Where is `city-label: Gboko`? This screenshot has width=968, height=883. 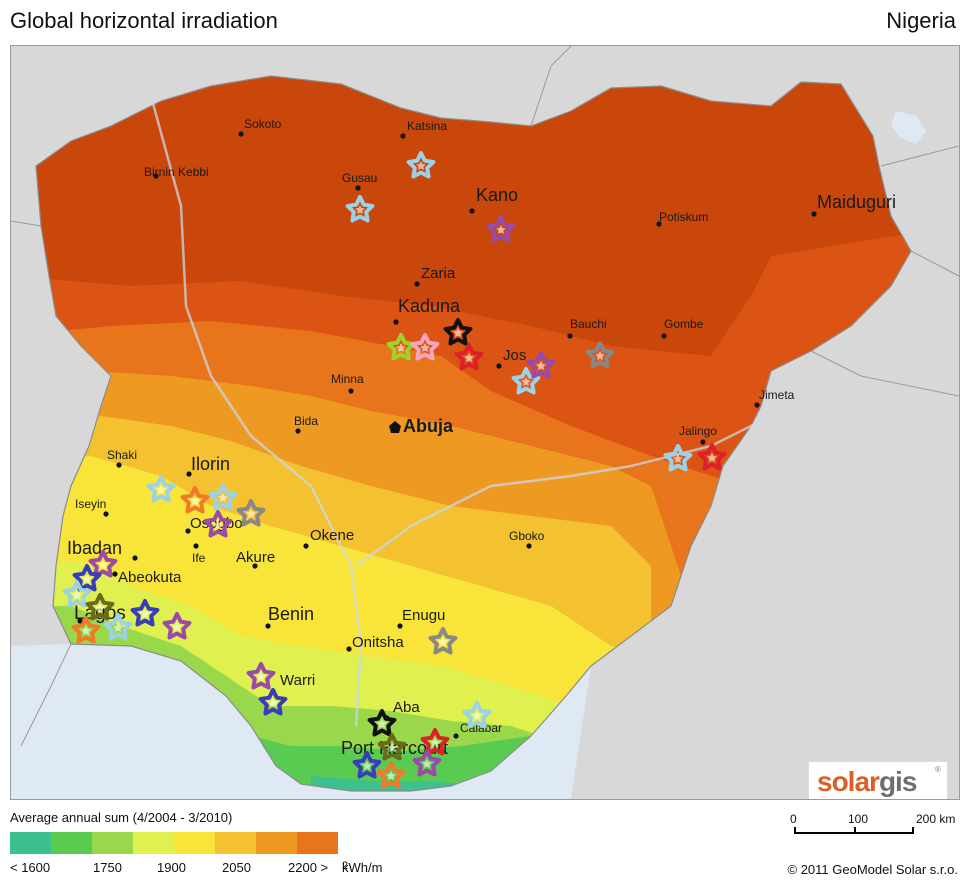
city-label: Gboko is located at coordinates (527, 536).